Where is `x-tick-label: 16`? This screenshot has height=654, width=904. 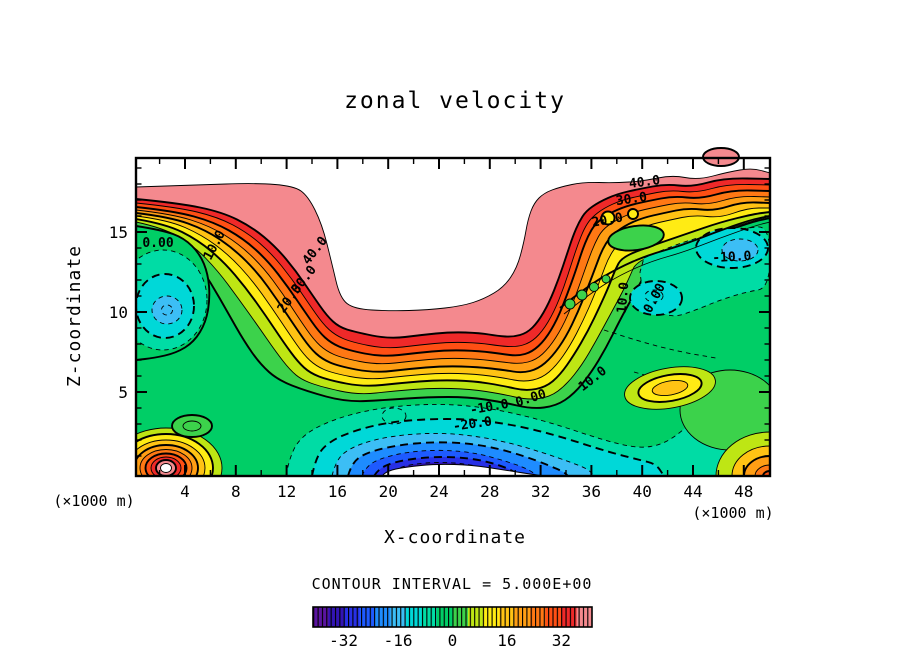
x-tick-label: 16 is located at coordinates (337, 491).